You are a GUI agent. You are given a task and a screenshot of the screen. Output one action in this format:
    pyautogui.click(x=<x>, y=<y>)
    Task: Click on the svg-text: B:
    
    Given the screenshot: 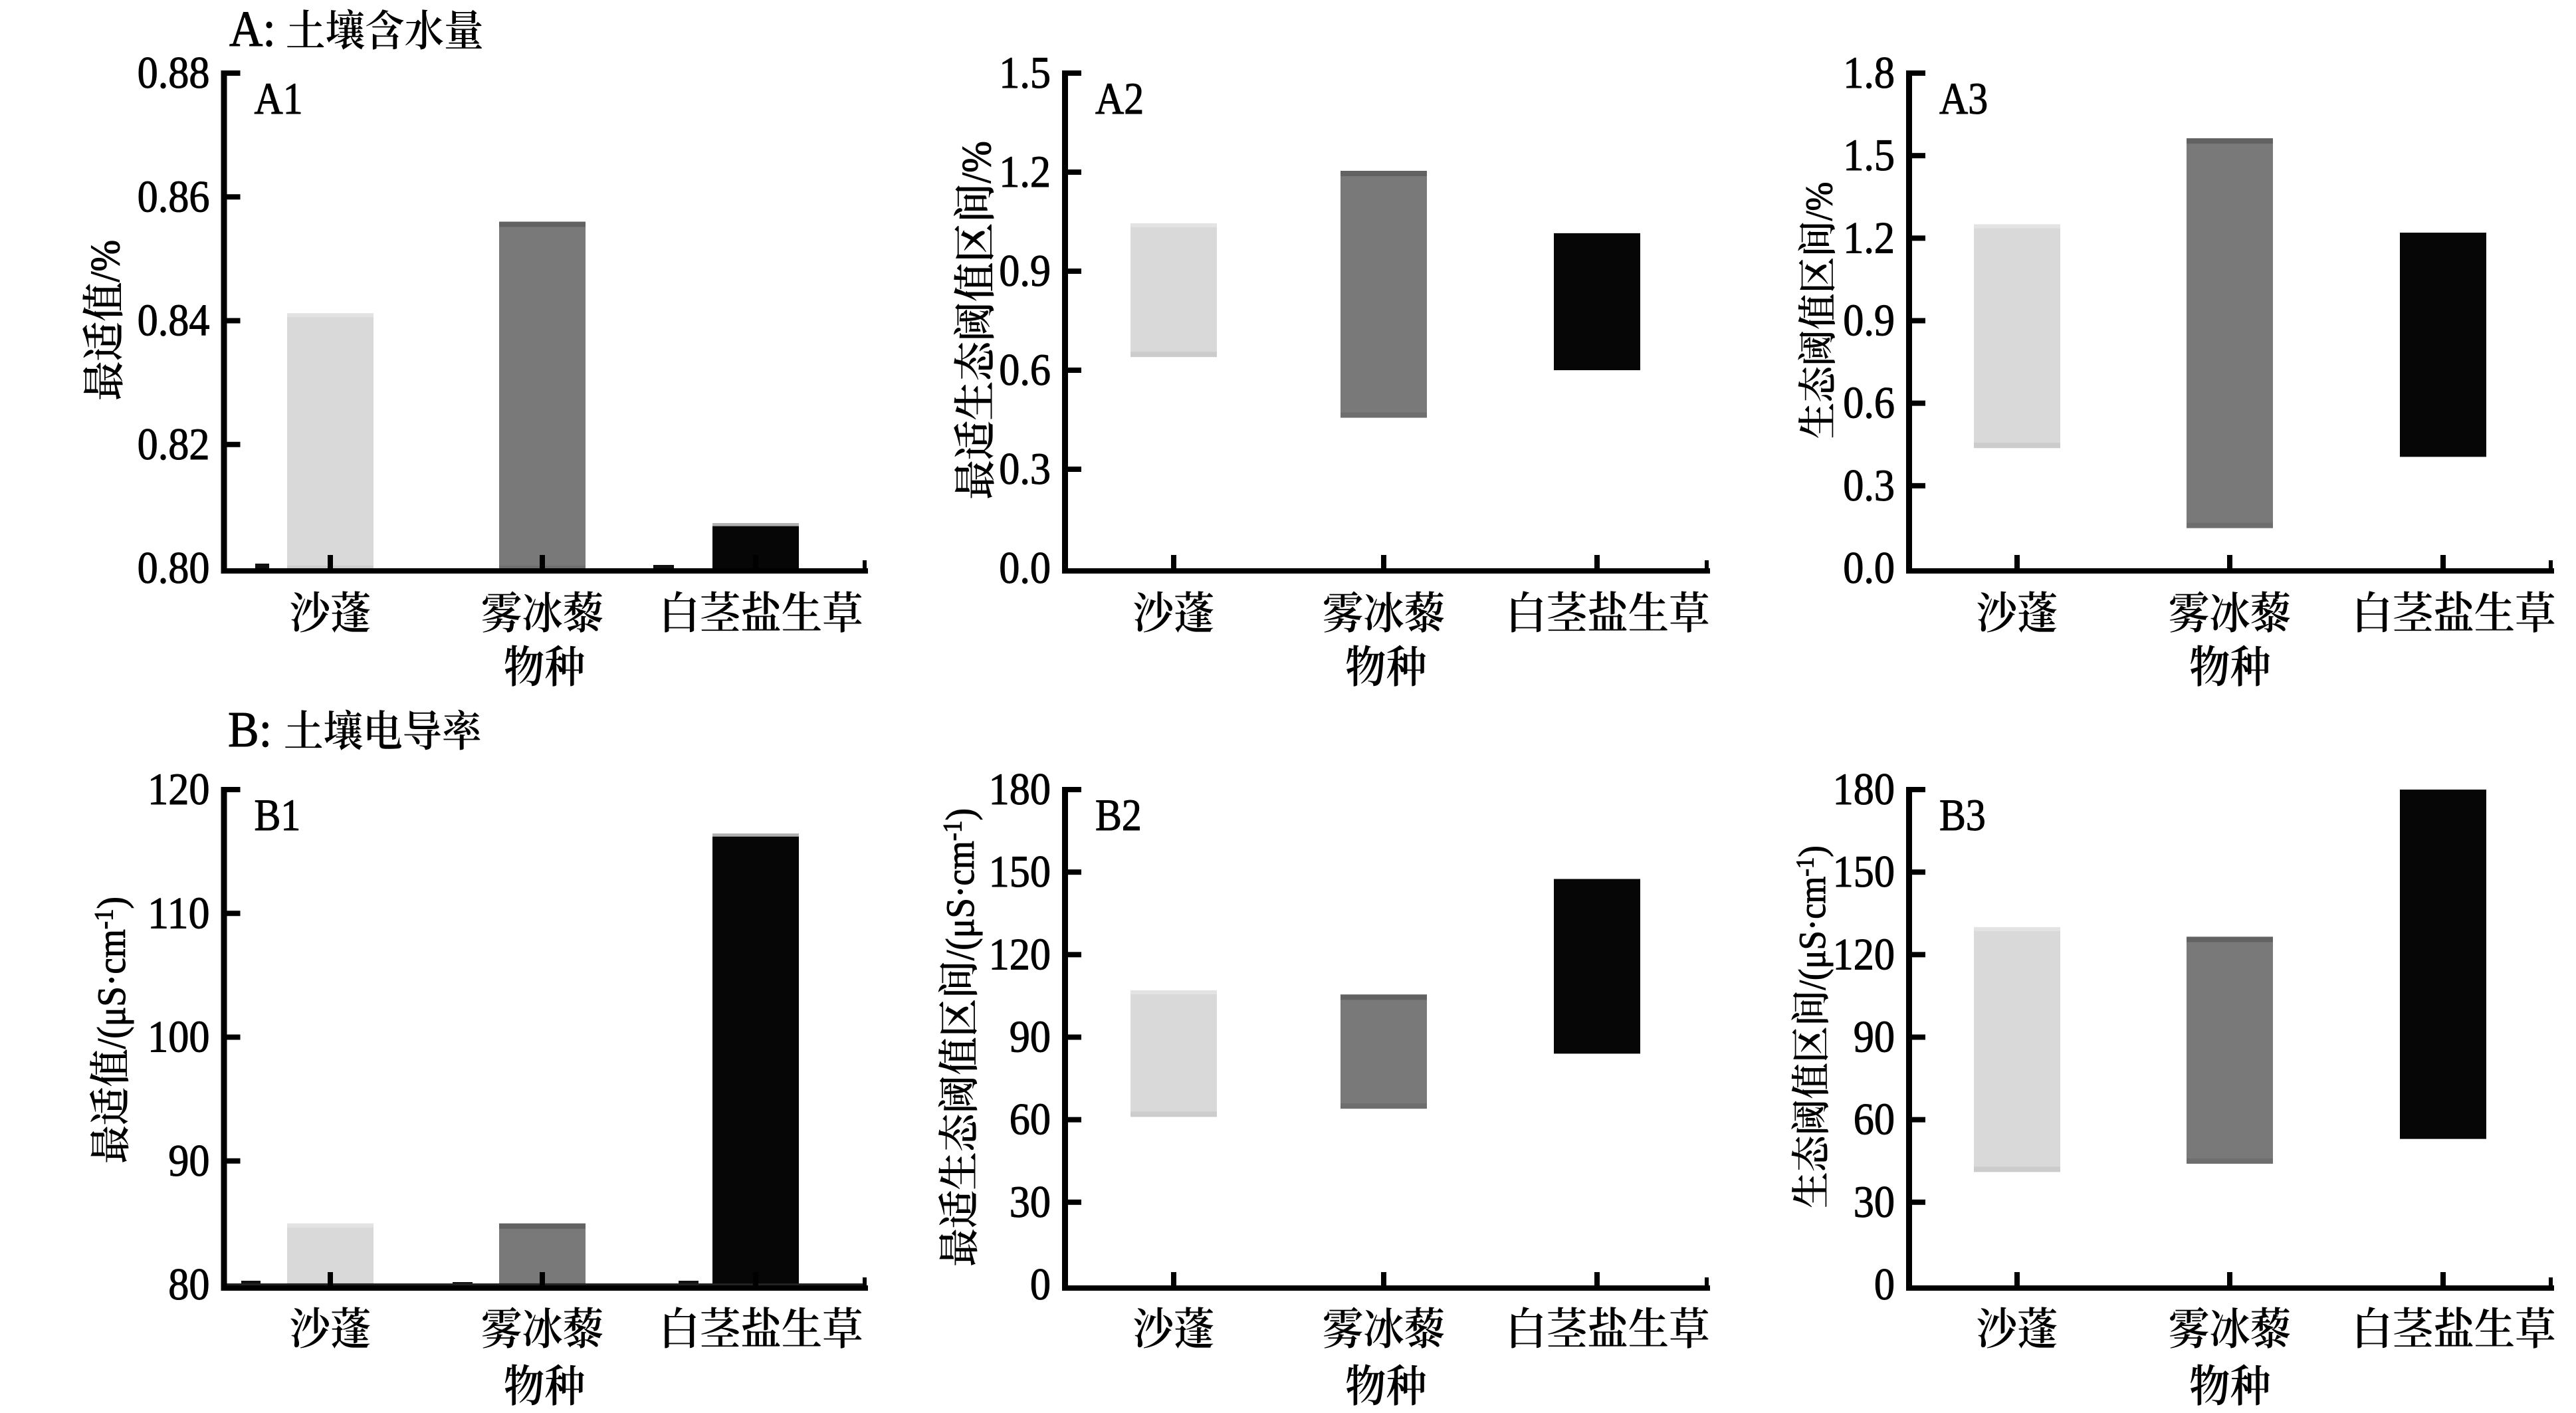 What is the action you would take?
    pyautogui.click(x=250, y=730)
    